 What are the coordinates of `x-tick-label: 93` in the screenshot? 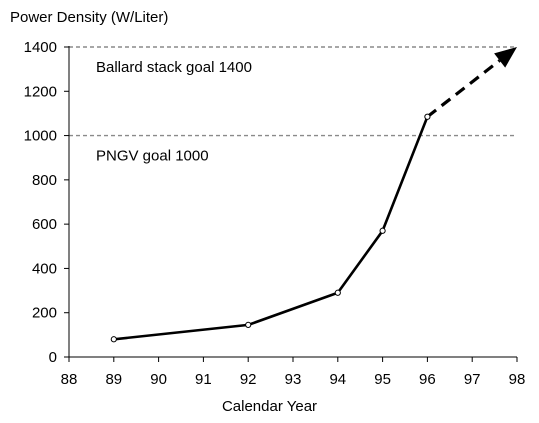 It's located at (293, 379).